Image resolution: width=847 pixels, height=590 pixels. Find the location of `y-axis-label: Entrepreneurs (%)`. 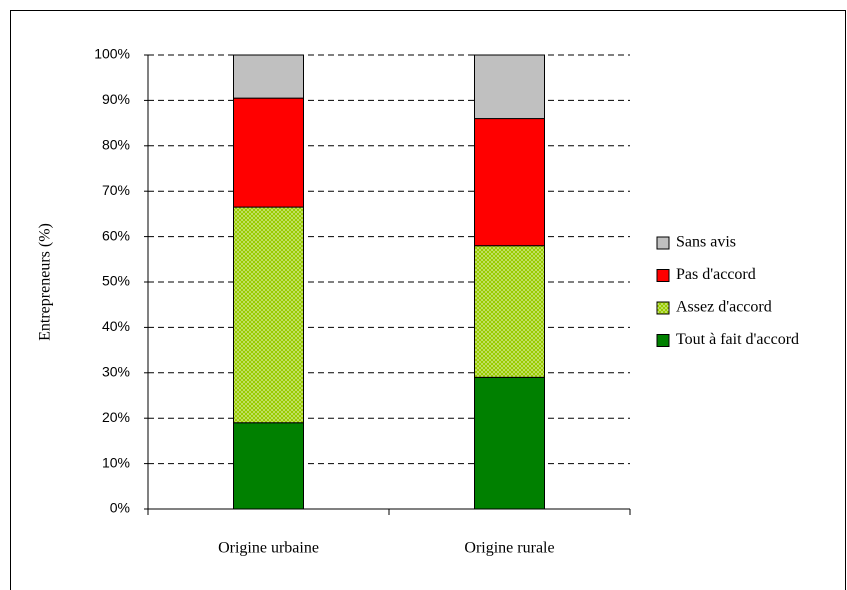

y-axis-label: Entrepreneurs (%) is located at coordinates (45, 282).